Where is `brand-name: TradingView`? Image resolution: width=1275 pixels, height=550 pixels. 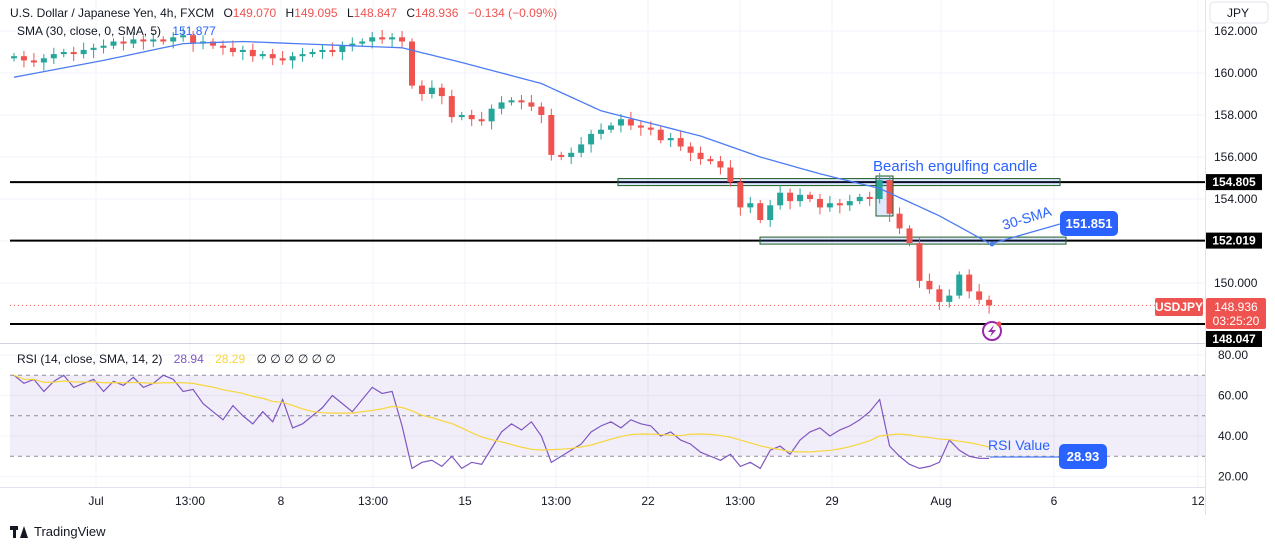 brand-name: TradingView is located at coordinates (70, 531).